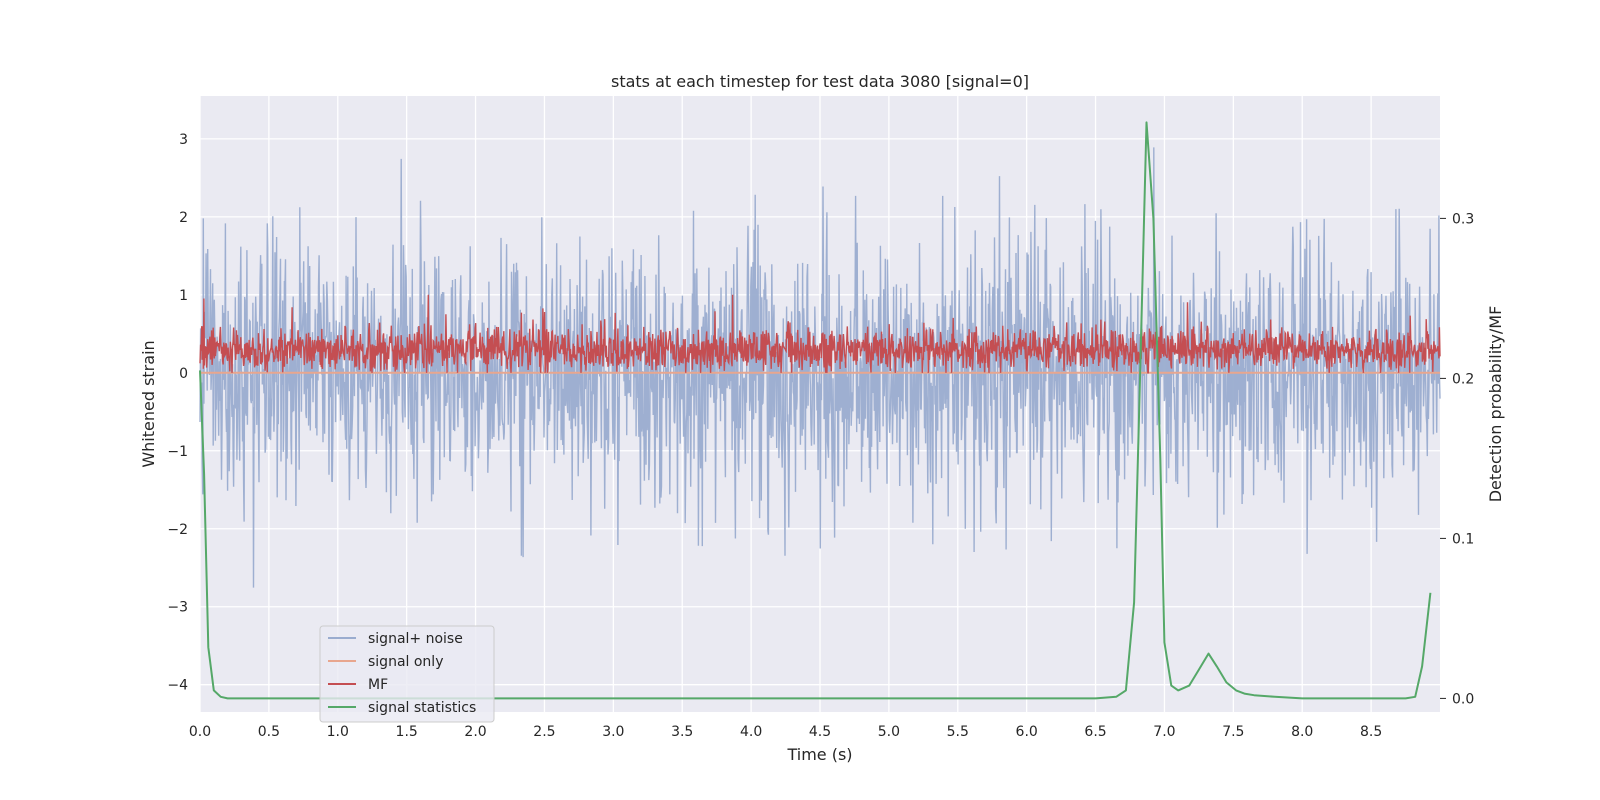  I want to click on y-tick-label: −1, so click(177, 452).